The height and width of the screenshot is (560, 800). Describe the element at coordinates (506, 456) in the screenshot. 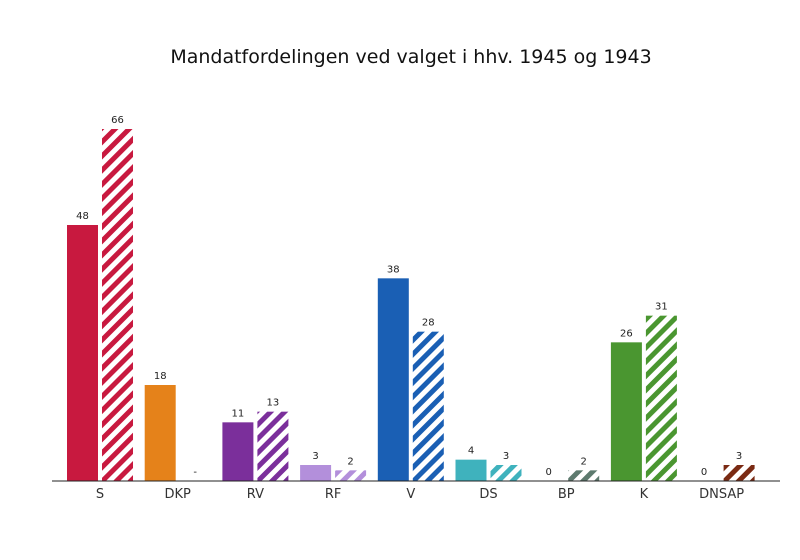

I see `value-label-ds-1943: 3` at that location.